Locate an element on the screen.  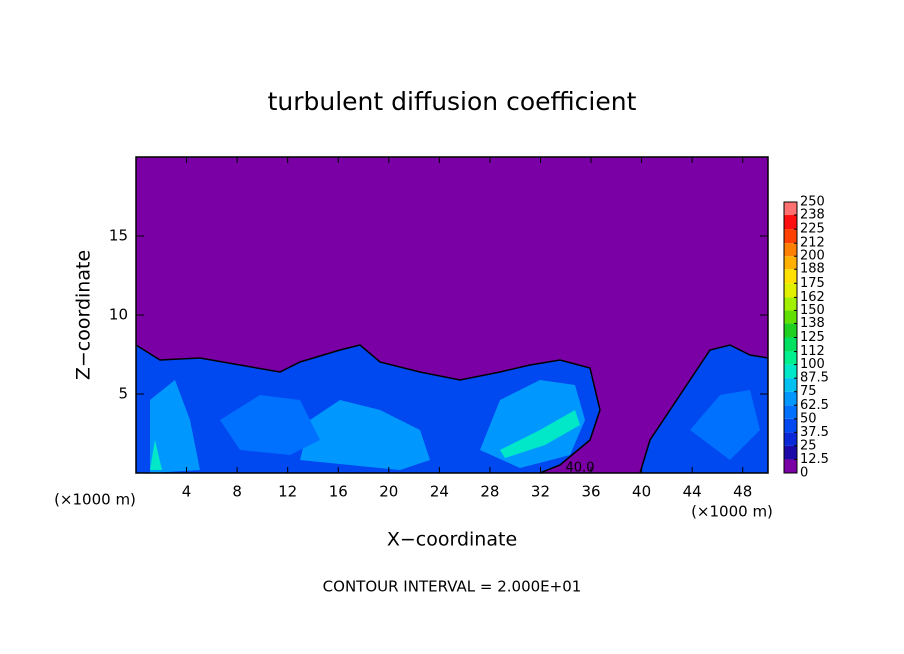
x-tick-label: 48 is located at coordinates (742, 492).